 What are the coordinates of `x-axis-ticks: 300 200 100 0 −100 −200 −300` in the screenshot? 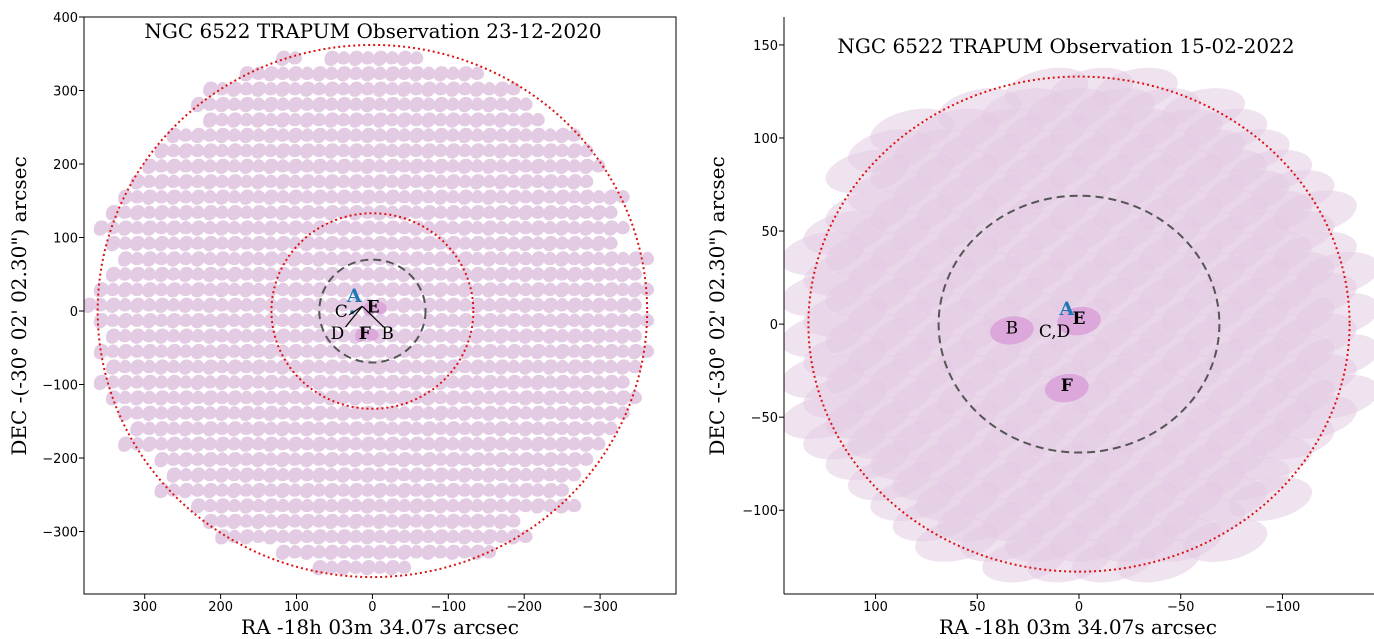 It's located at (375, 604).